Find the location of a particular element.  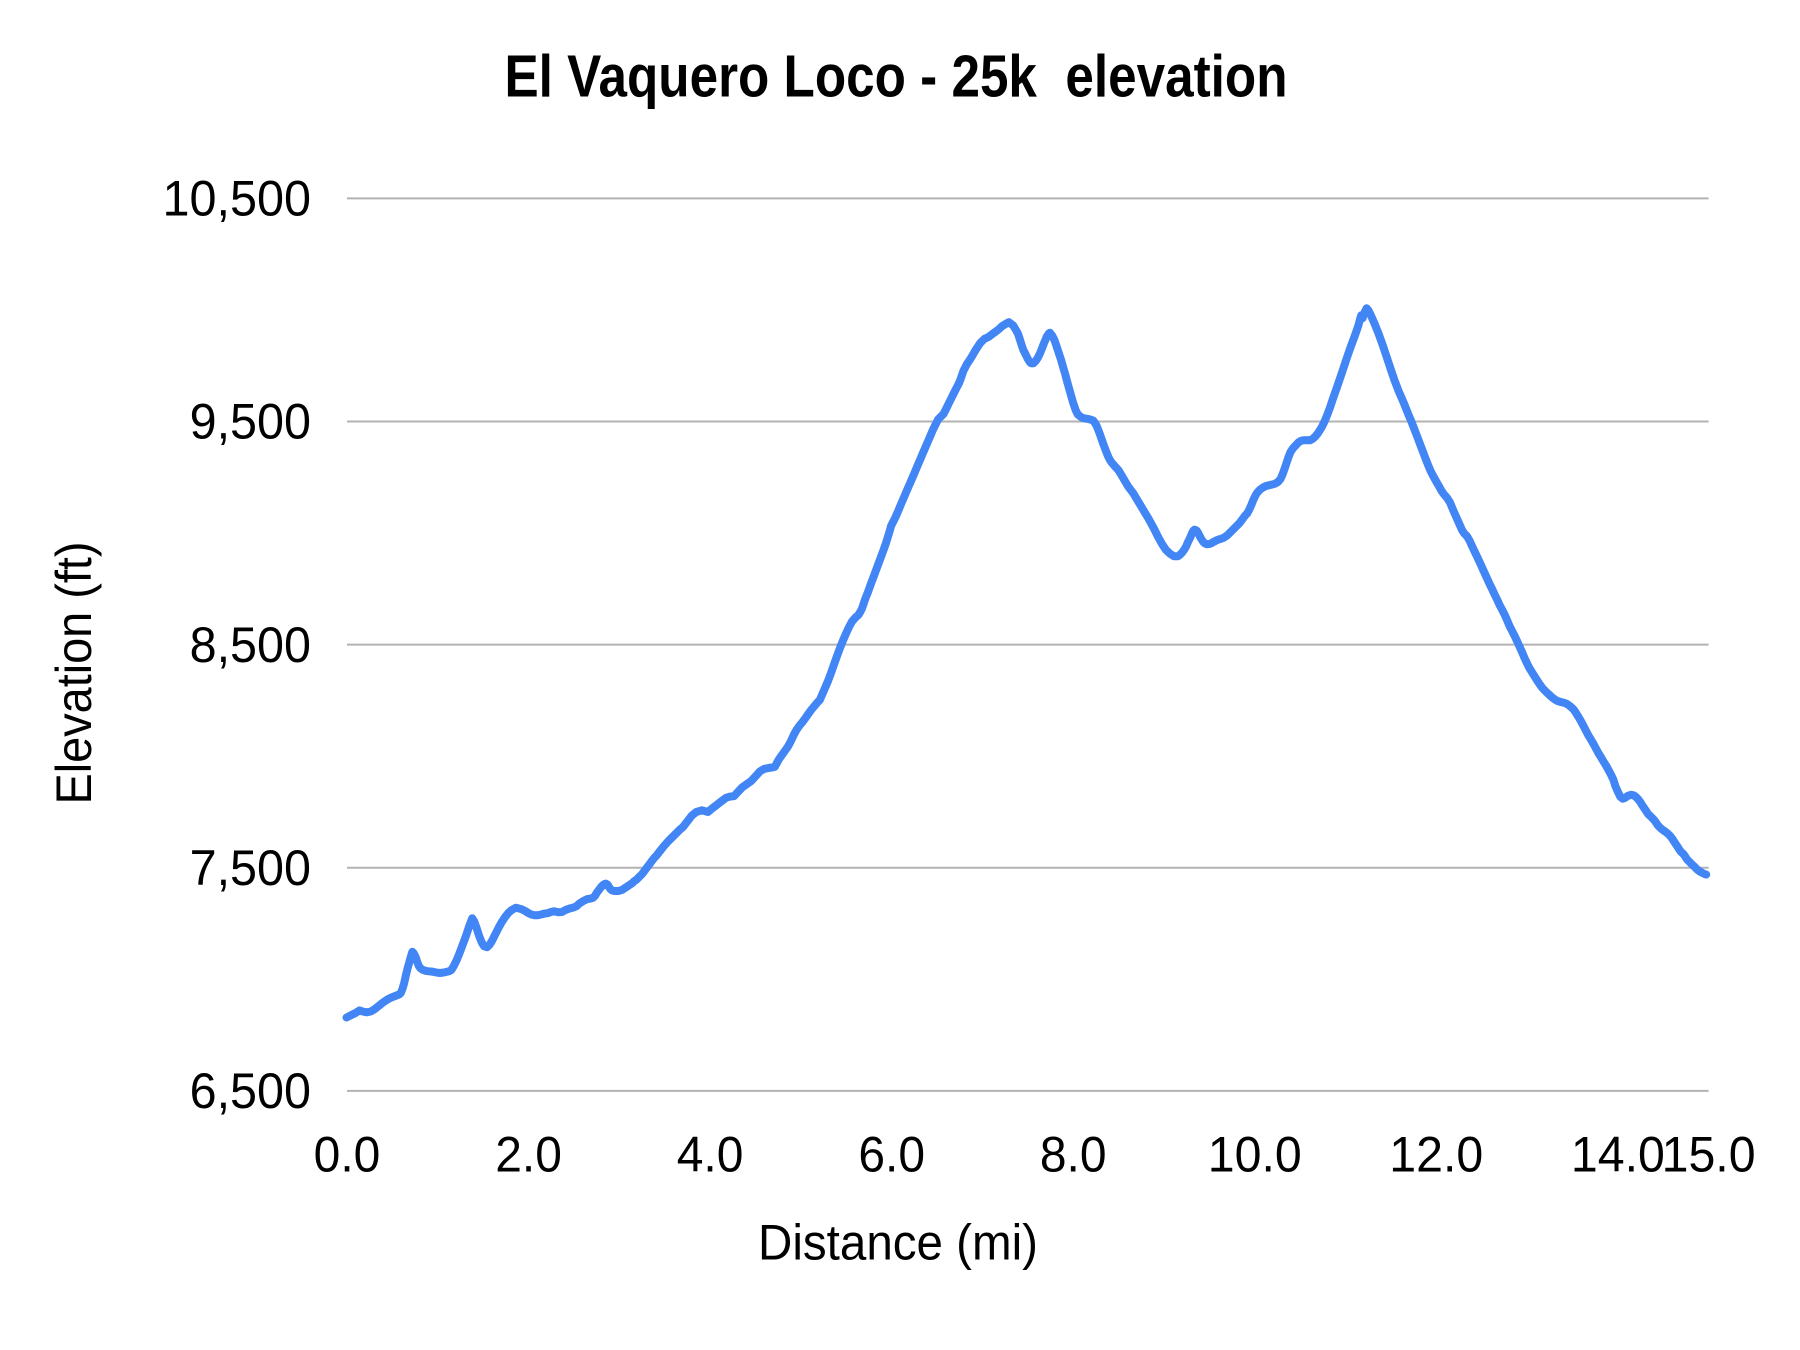

svg-text: Elevation (ft) is located at coordinates (74, 673).